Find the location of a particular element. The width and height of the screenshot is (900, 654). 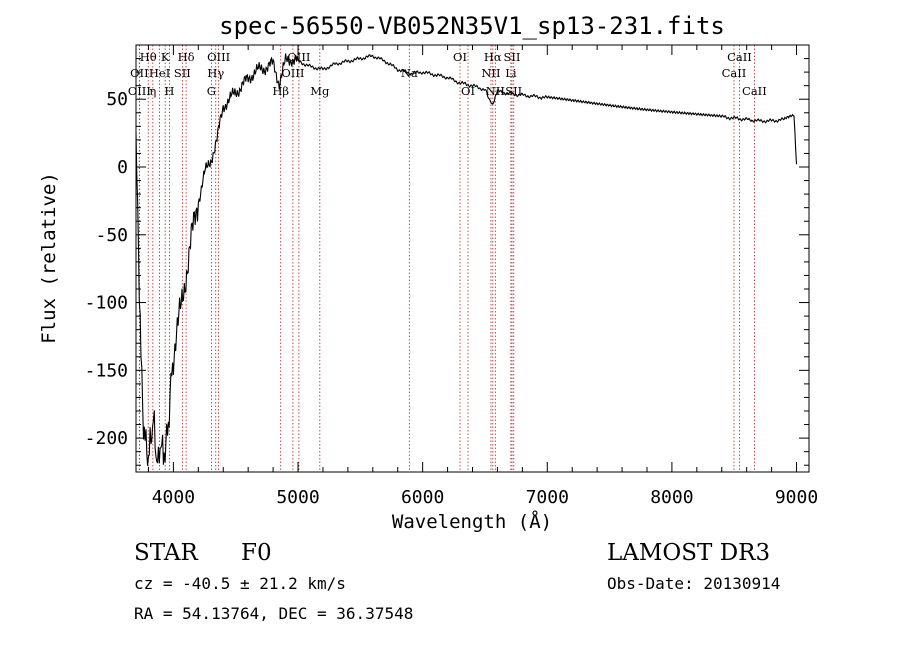

y-tick-label: -50 is located at coordinates (111, 235).